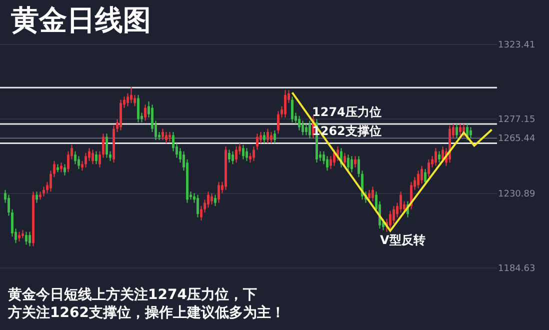 This screenshot has width=549, height=330. I want to click on chart-title: 黄金日线图, so click(80, 20).